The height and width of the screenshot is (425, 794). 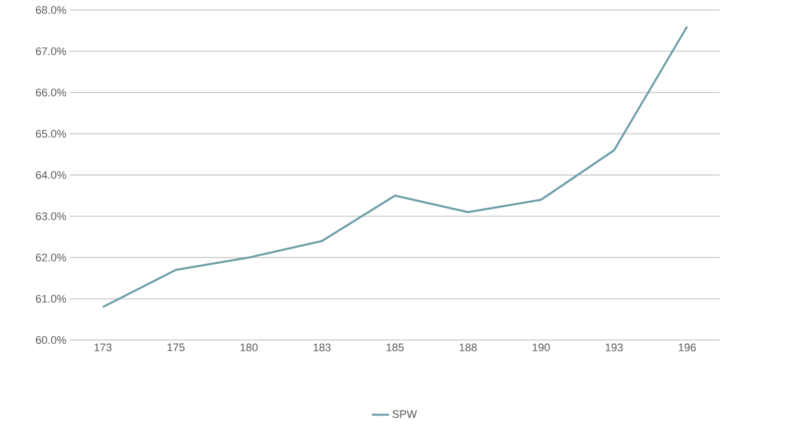 I want to click on y-tick-label: 64.0%, so click(x=51, y=175).